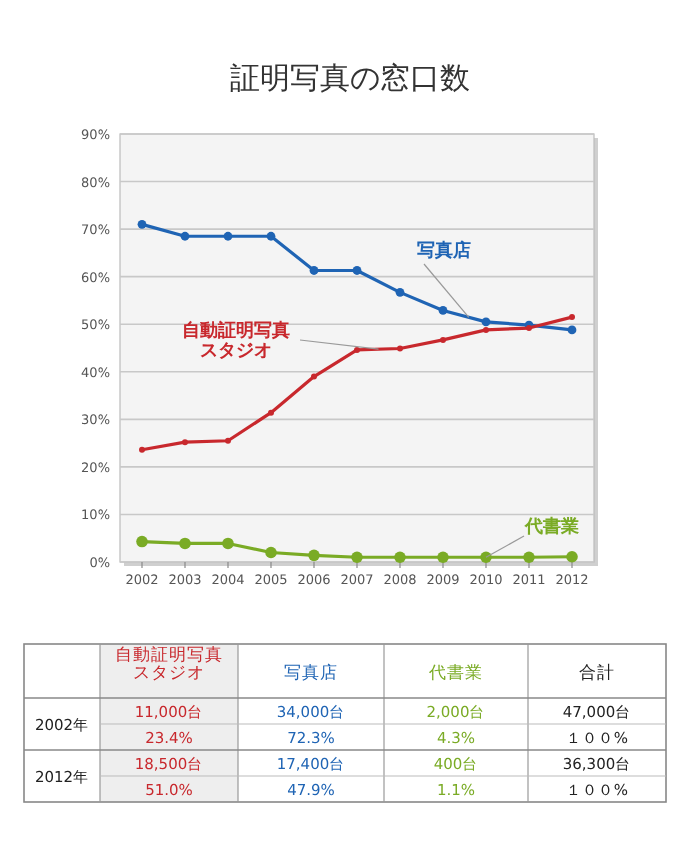  Describe the element at coordinates (551, 527) in the screenshot. I see `series-label: 代書業` at that location.